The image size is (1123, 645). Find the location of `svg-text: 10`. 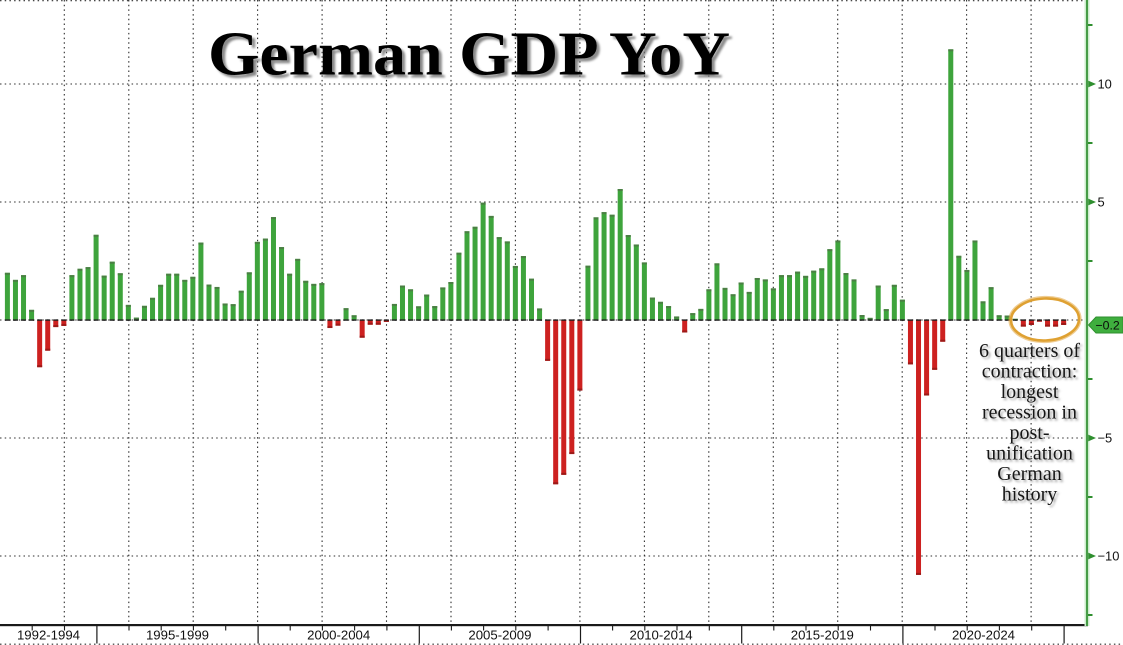

svg-text: 10 is located at coordinates (1105, 84).